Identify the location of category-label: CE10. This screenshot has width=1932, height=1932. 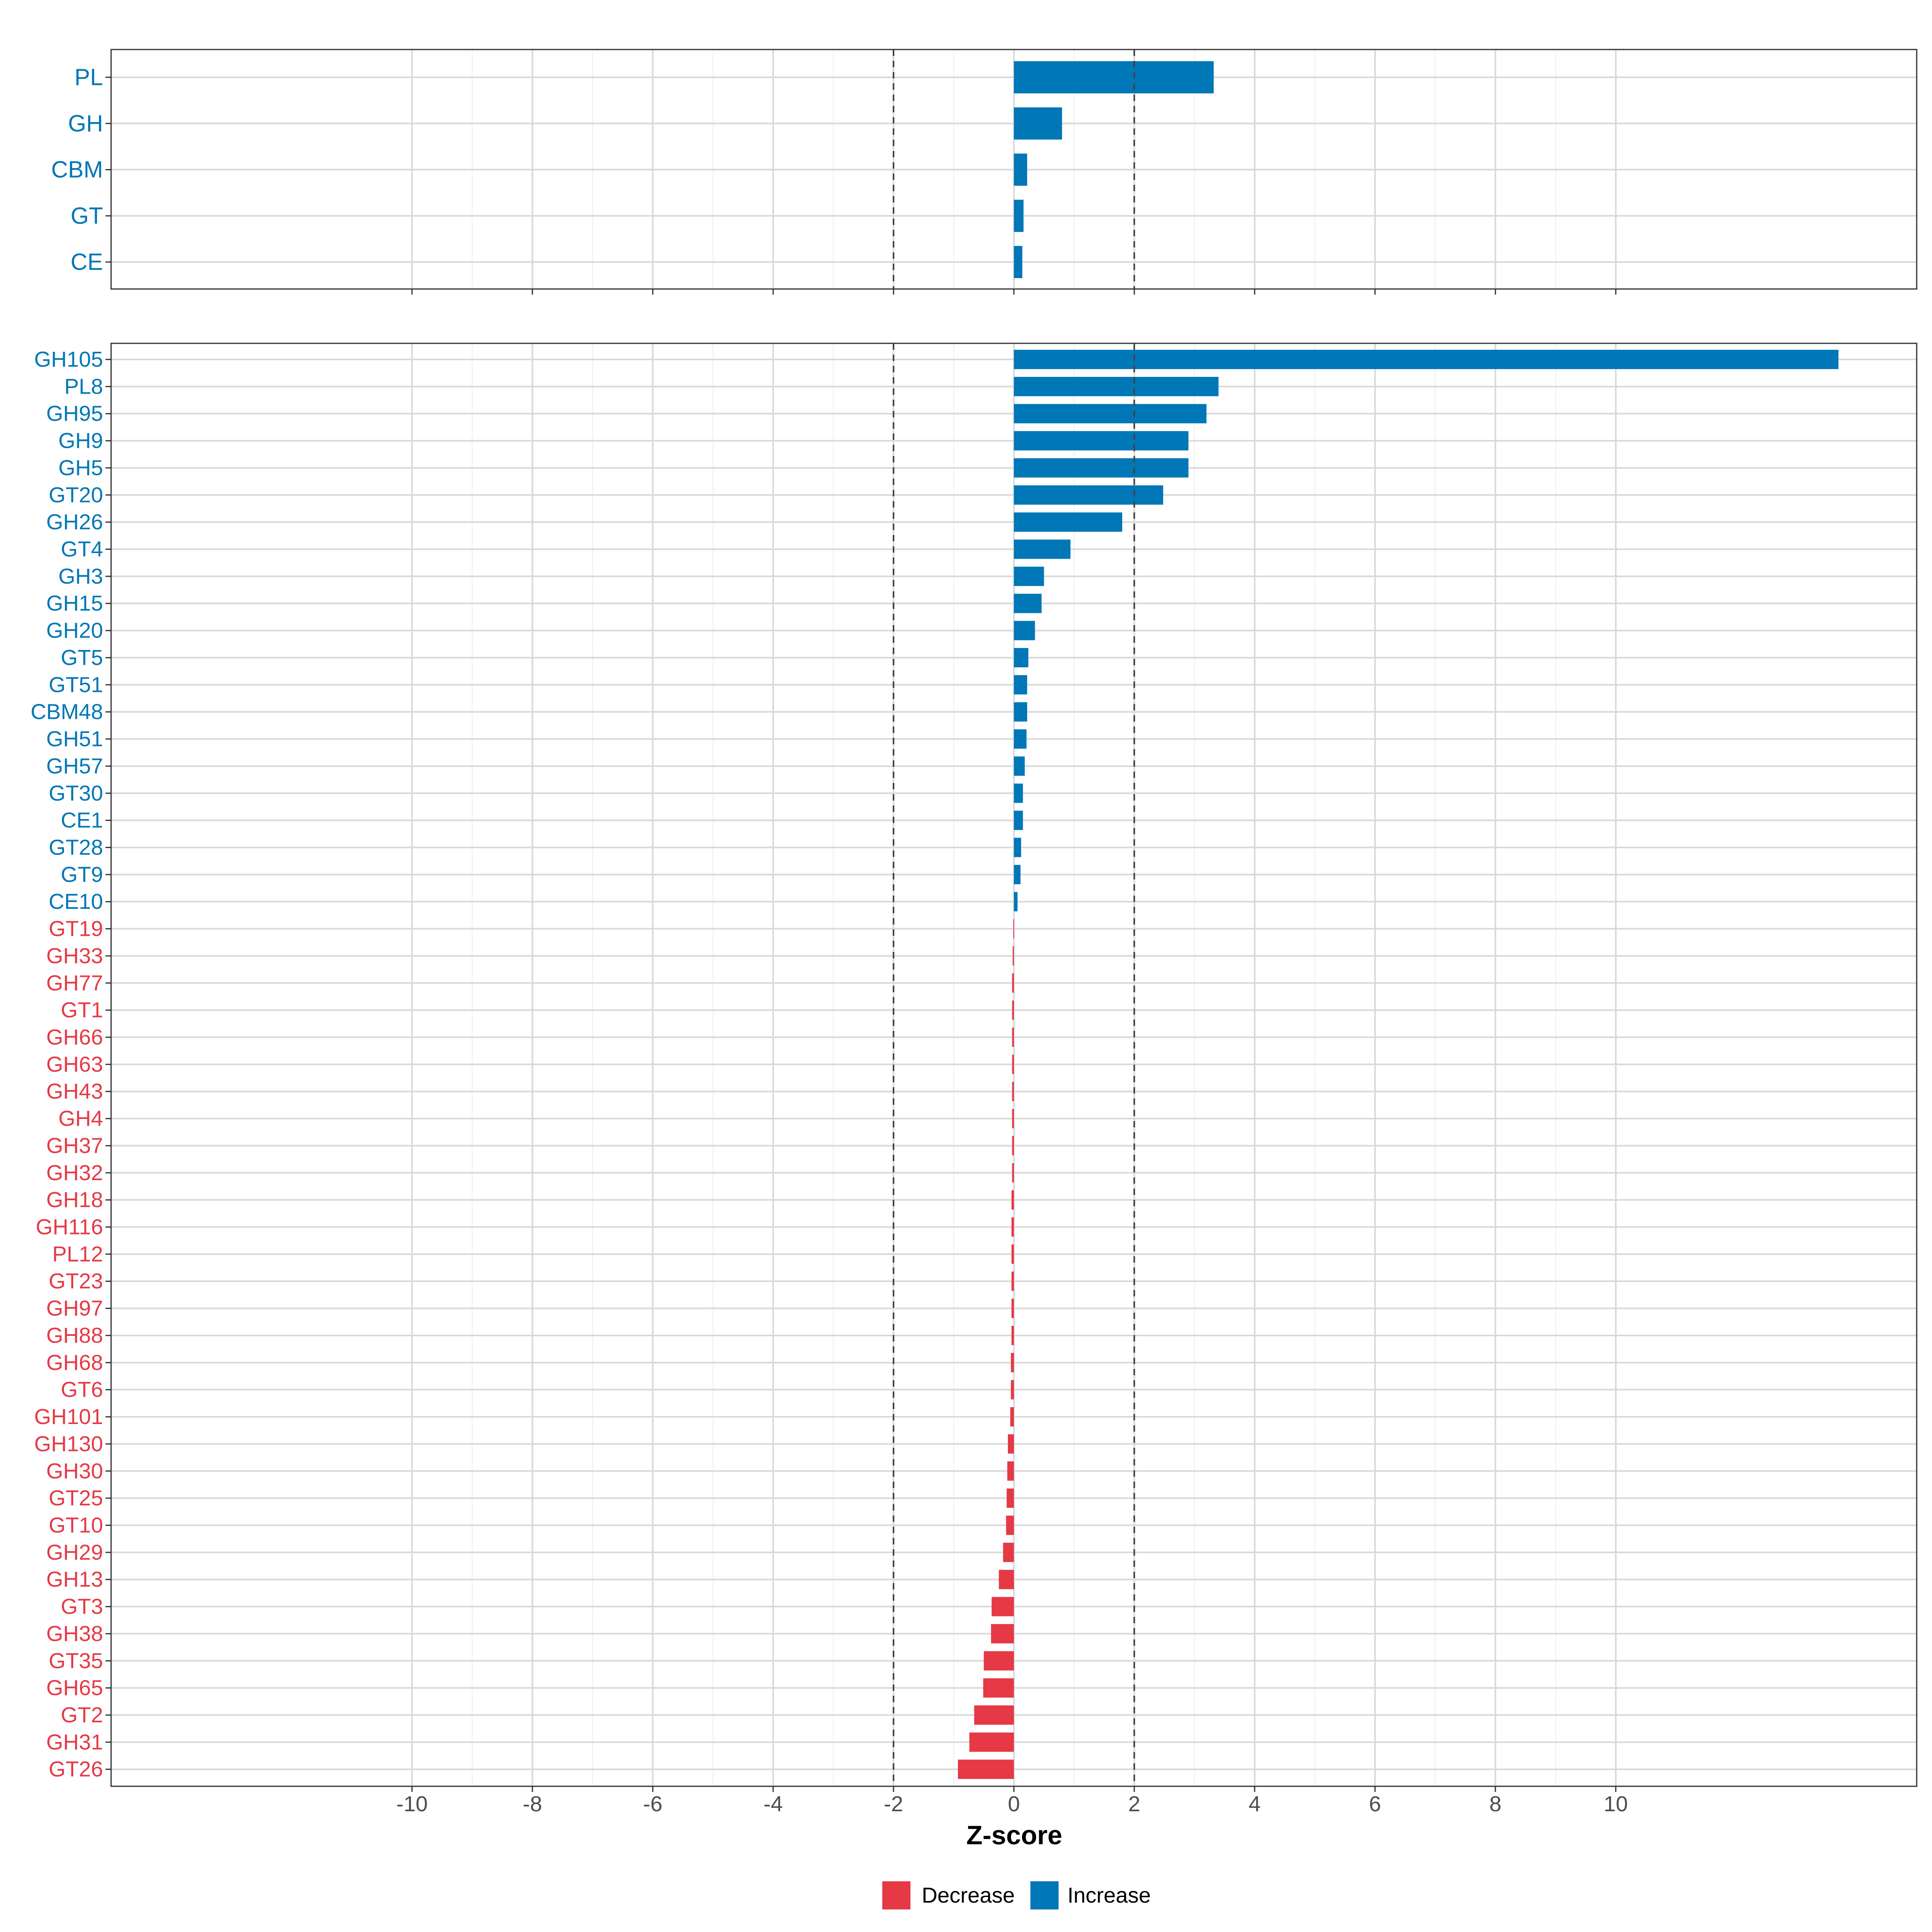
(76, 902).